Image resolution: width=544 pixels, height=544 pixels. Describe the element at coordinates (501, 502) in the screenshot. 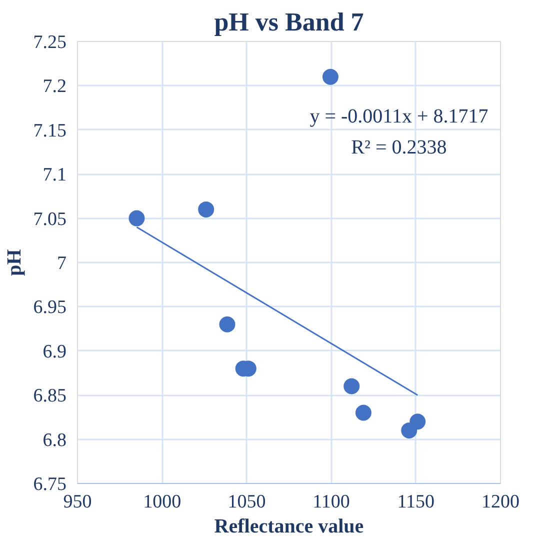

I see `x-tick-label: 1200` at that location.